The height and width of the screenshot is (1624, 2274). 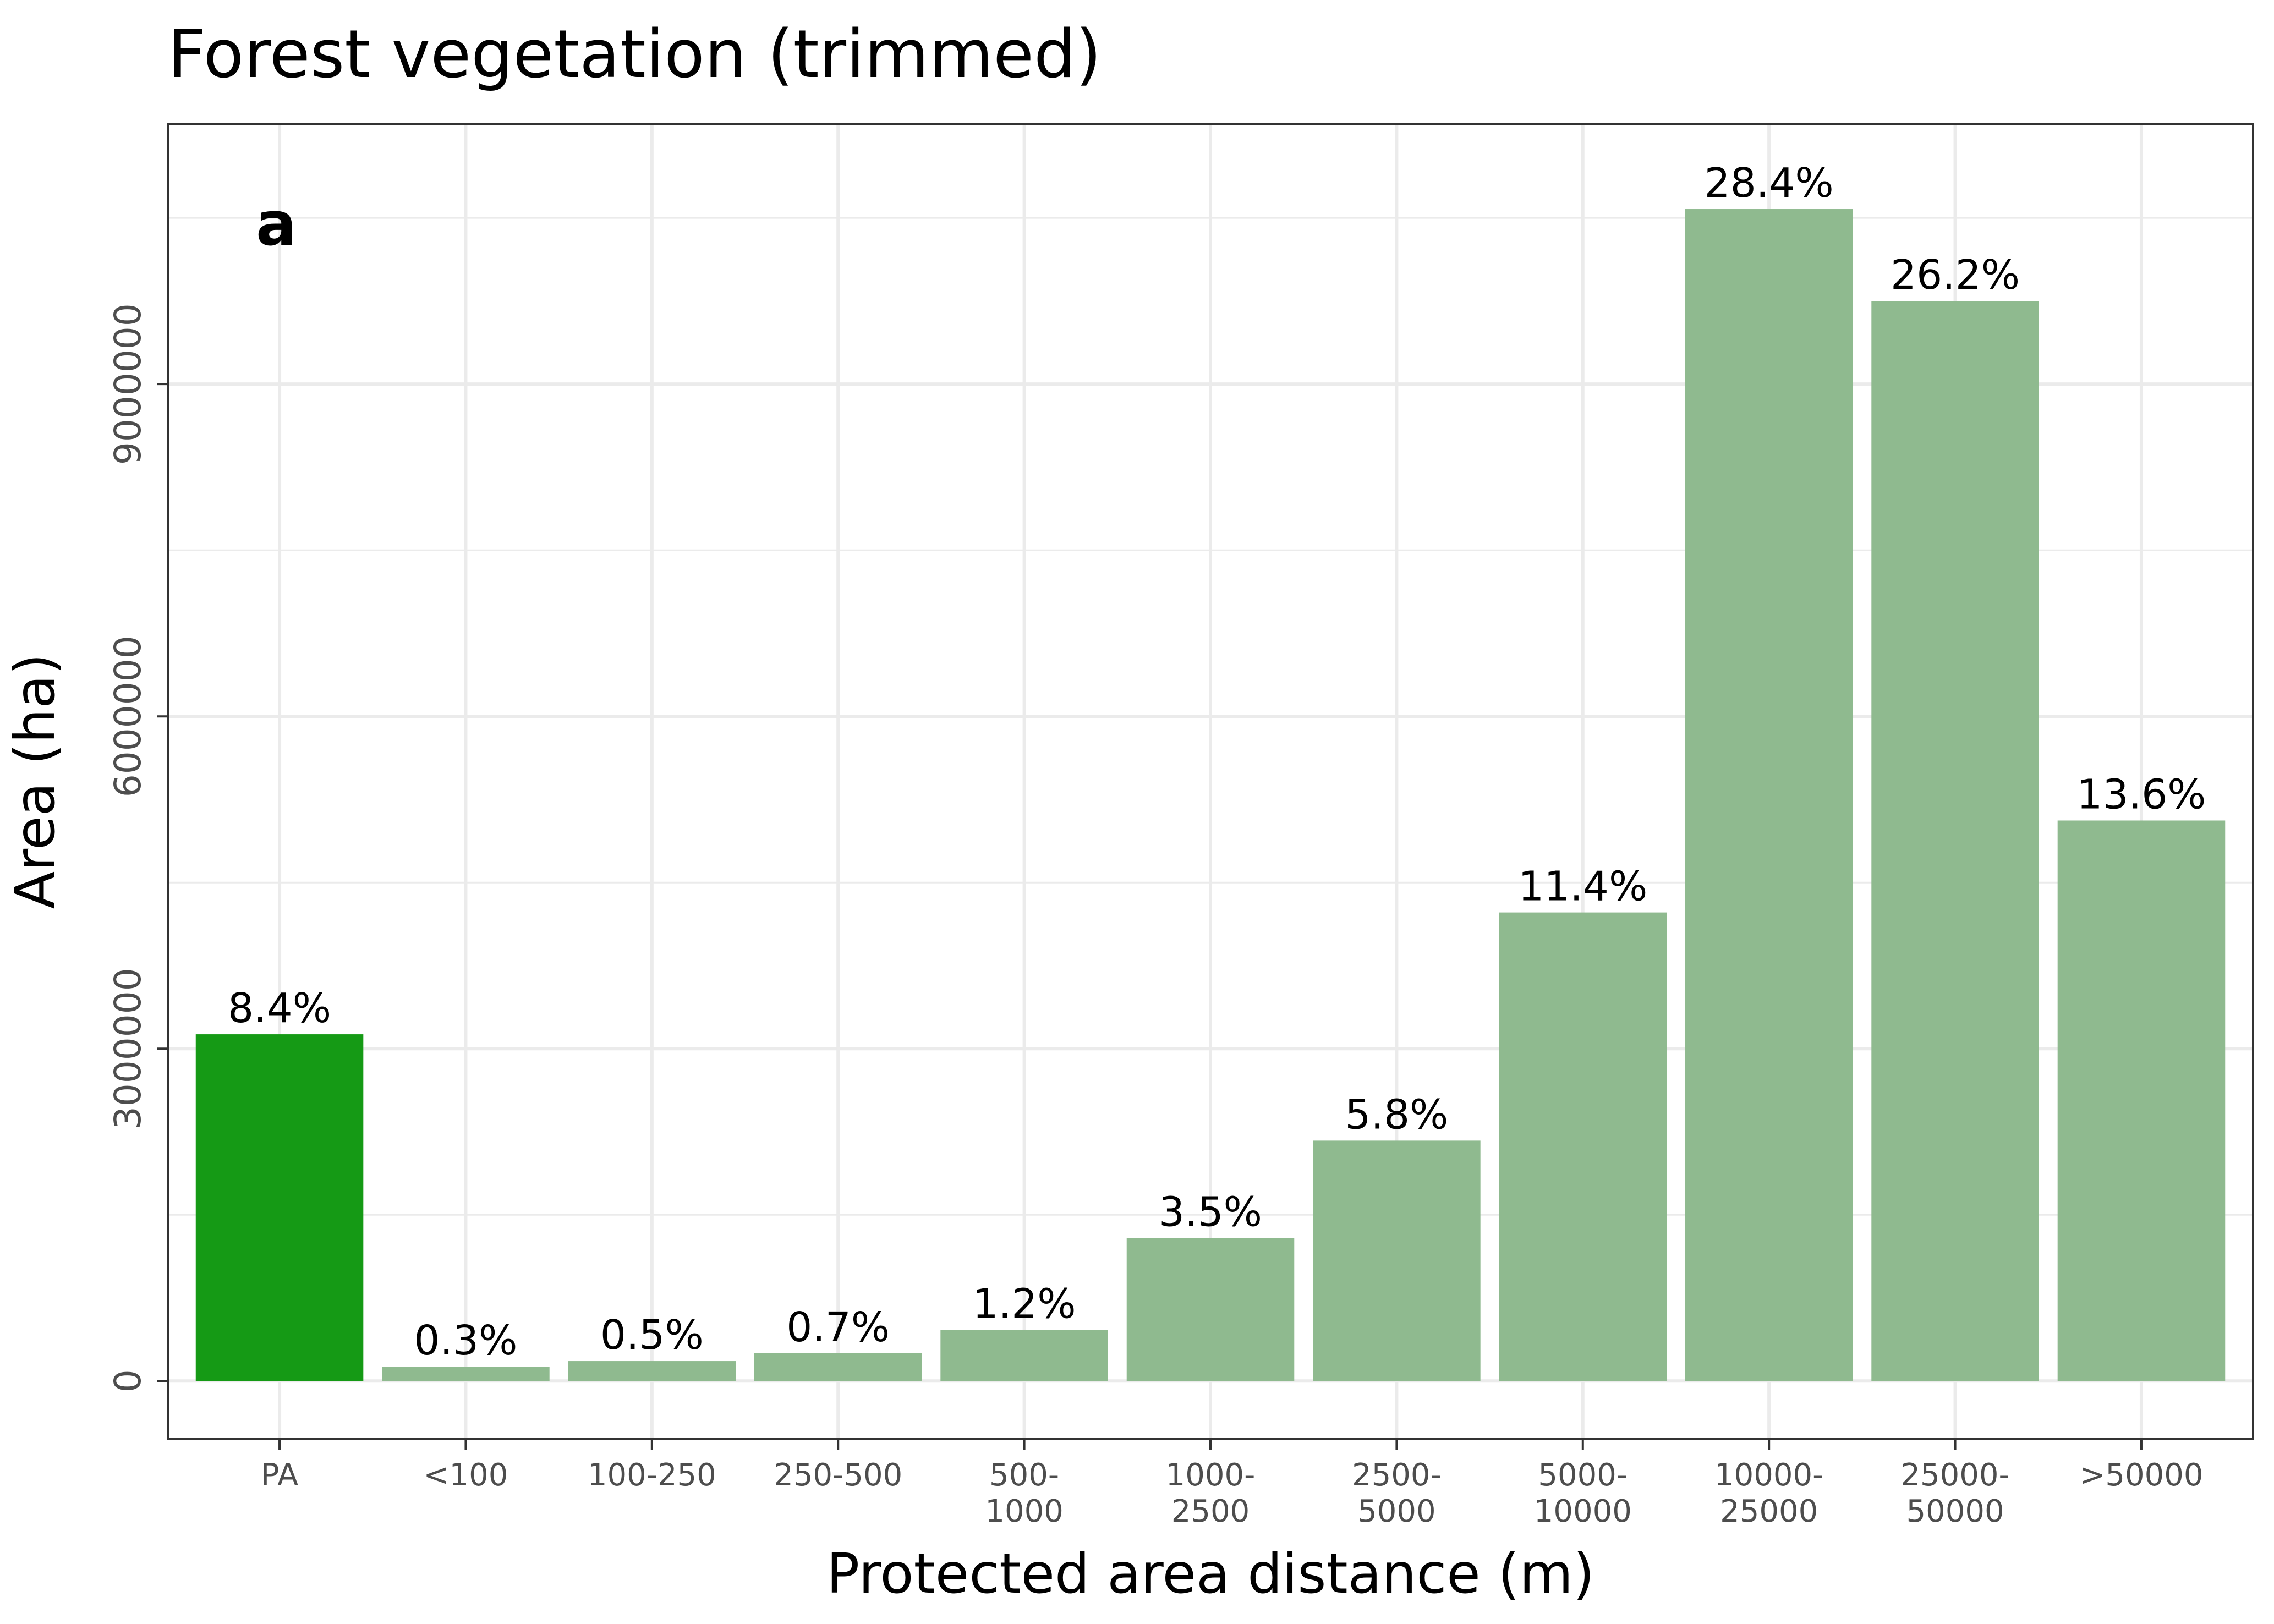 I want to click on data-label: 0.5%, so click(x=652, y=1335).